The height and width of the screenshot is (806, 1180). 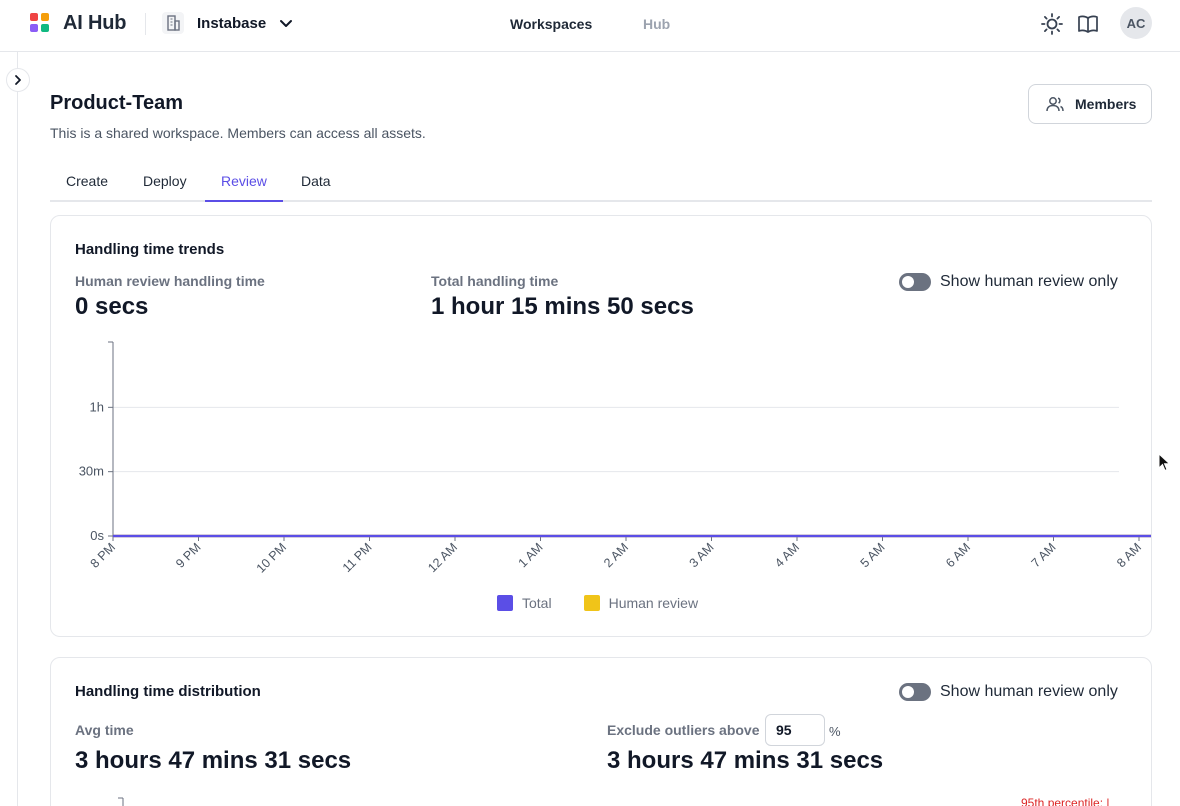 I want to click on tab-data: Data, so click(x=316, y=181).